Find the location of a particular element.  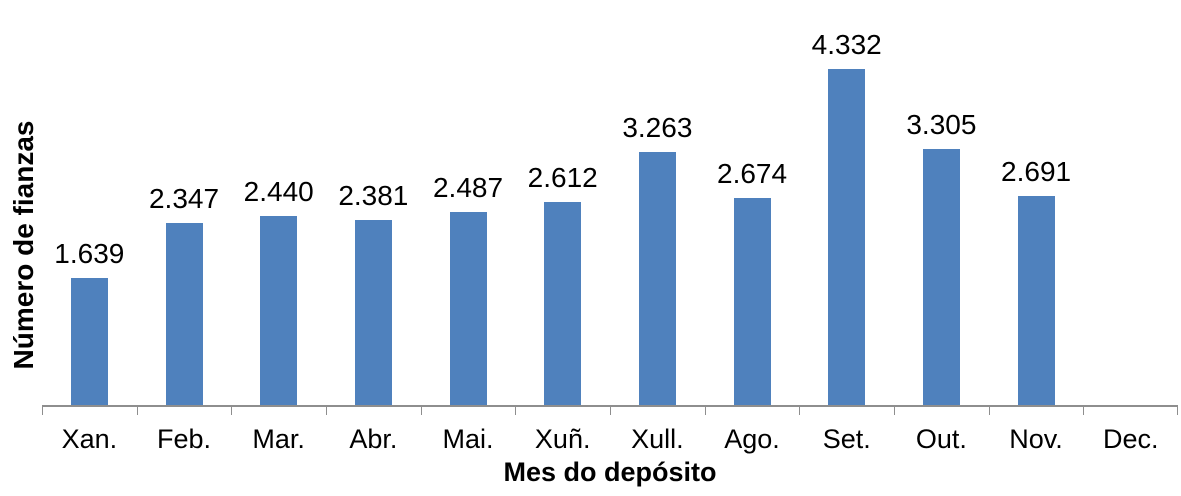

bar-cell: 2.347 is located at coordinates (184, 202).